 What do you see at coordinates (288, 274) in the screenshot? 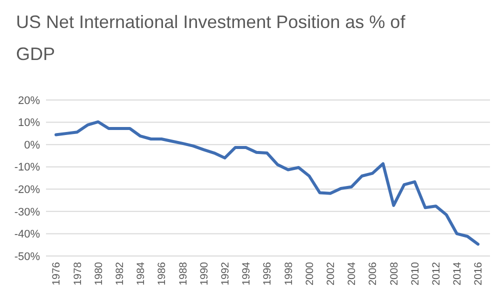
I see `x-tick-label: 1998` at bounding box center [288, 274].